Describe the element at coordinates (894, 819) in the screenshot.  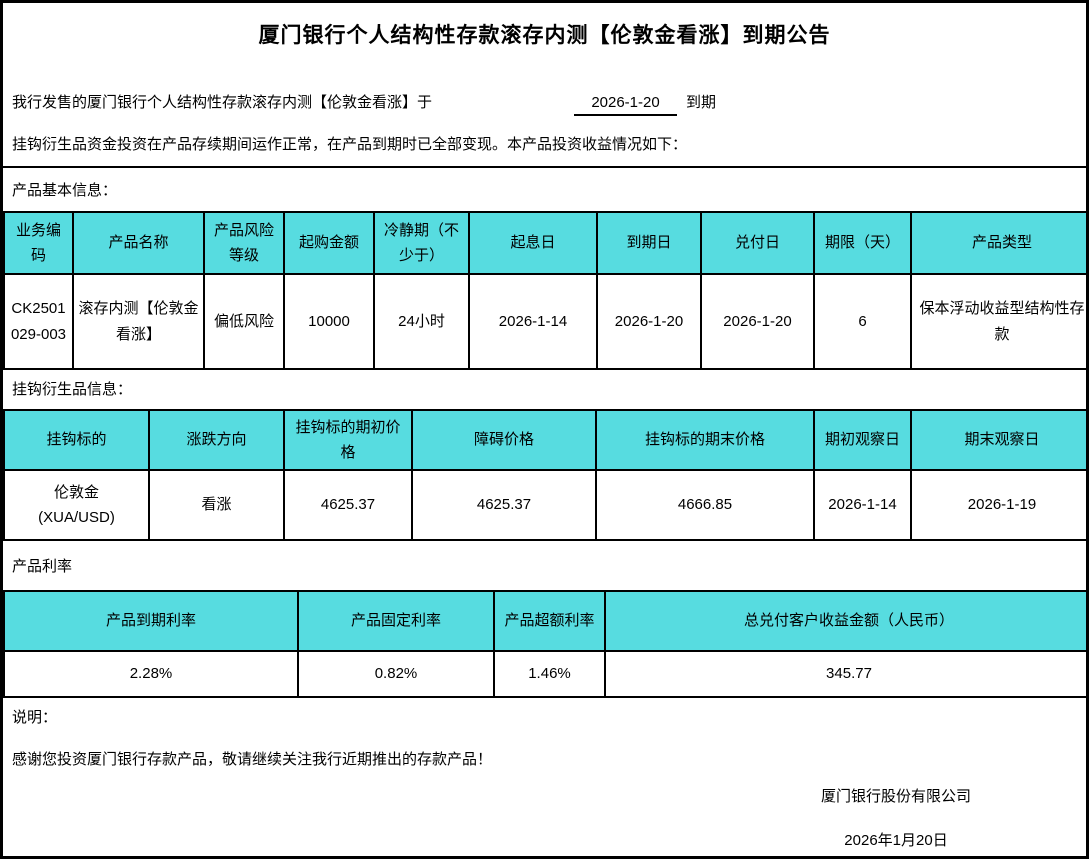
I see `signature-block: 厦门银行股份有限公司 2026年1月20日` at that location.